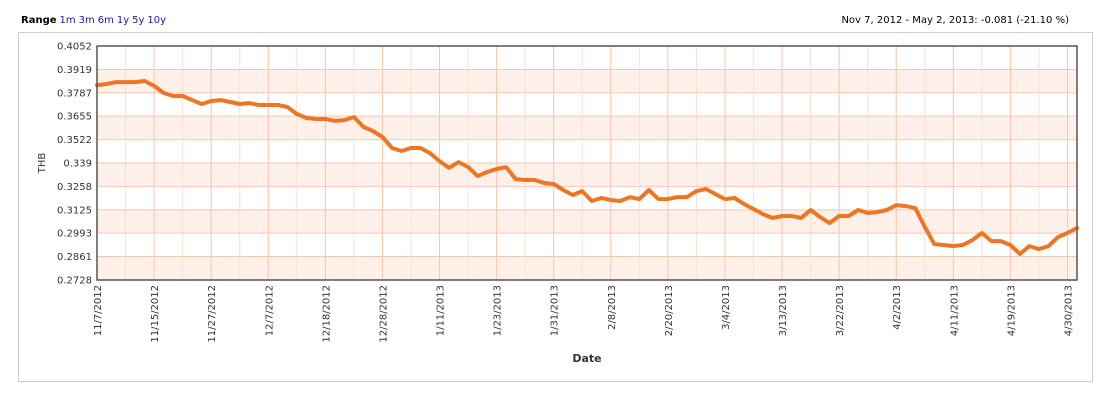  I want to click on range-option: 1y, so click(123, 20).